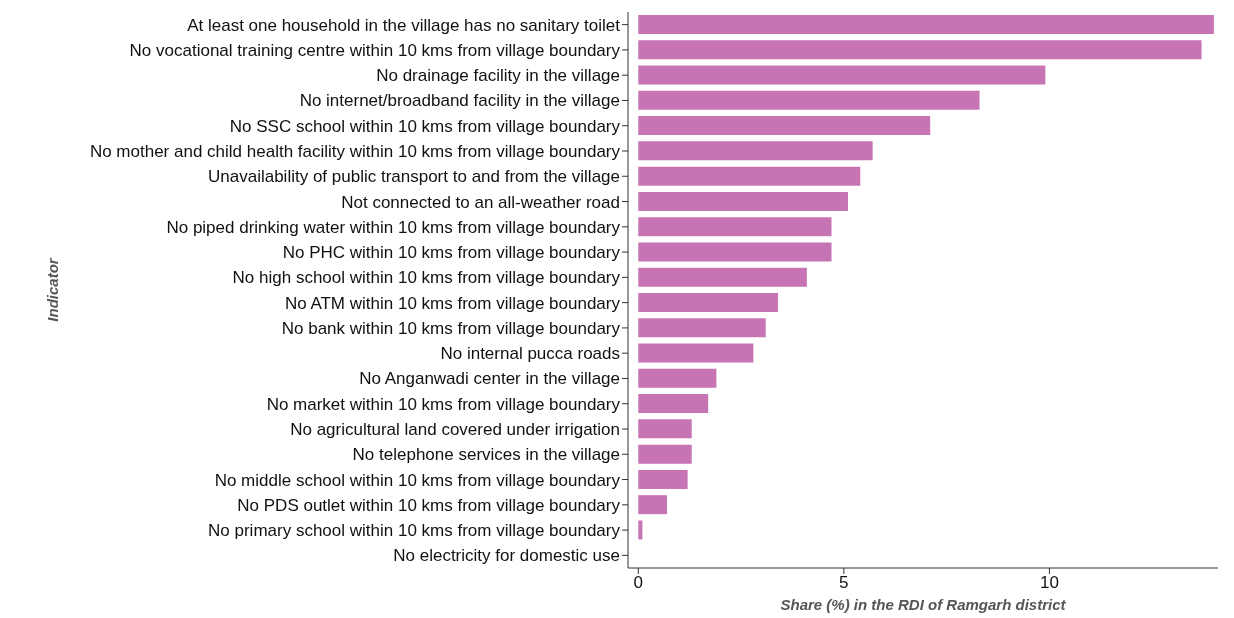  I want to click on y-tick-label: No mother and child health facility within 10 kms from village boundary, so click(355, 152).